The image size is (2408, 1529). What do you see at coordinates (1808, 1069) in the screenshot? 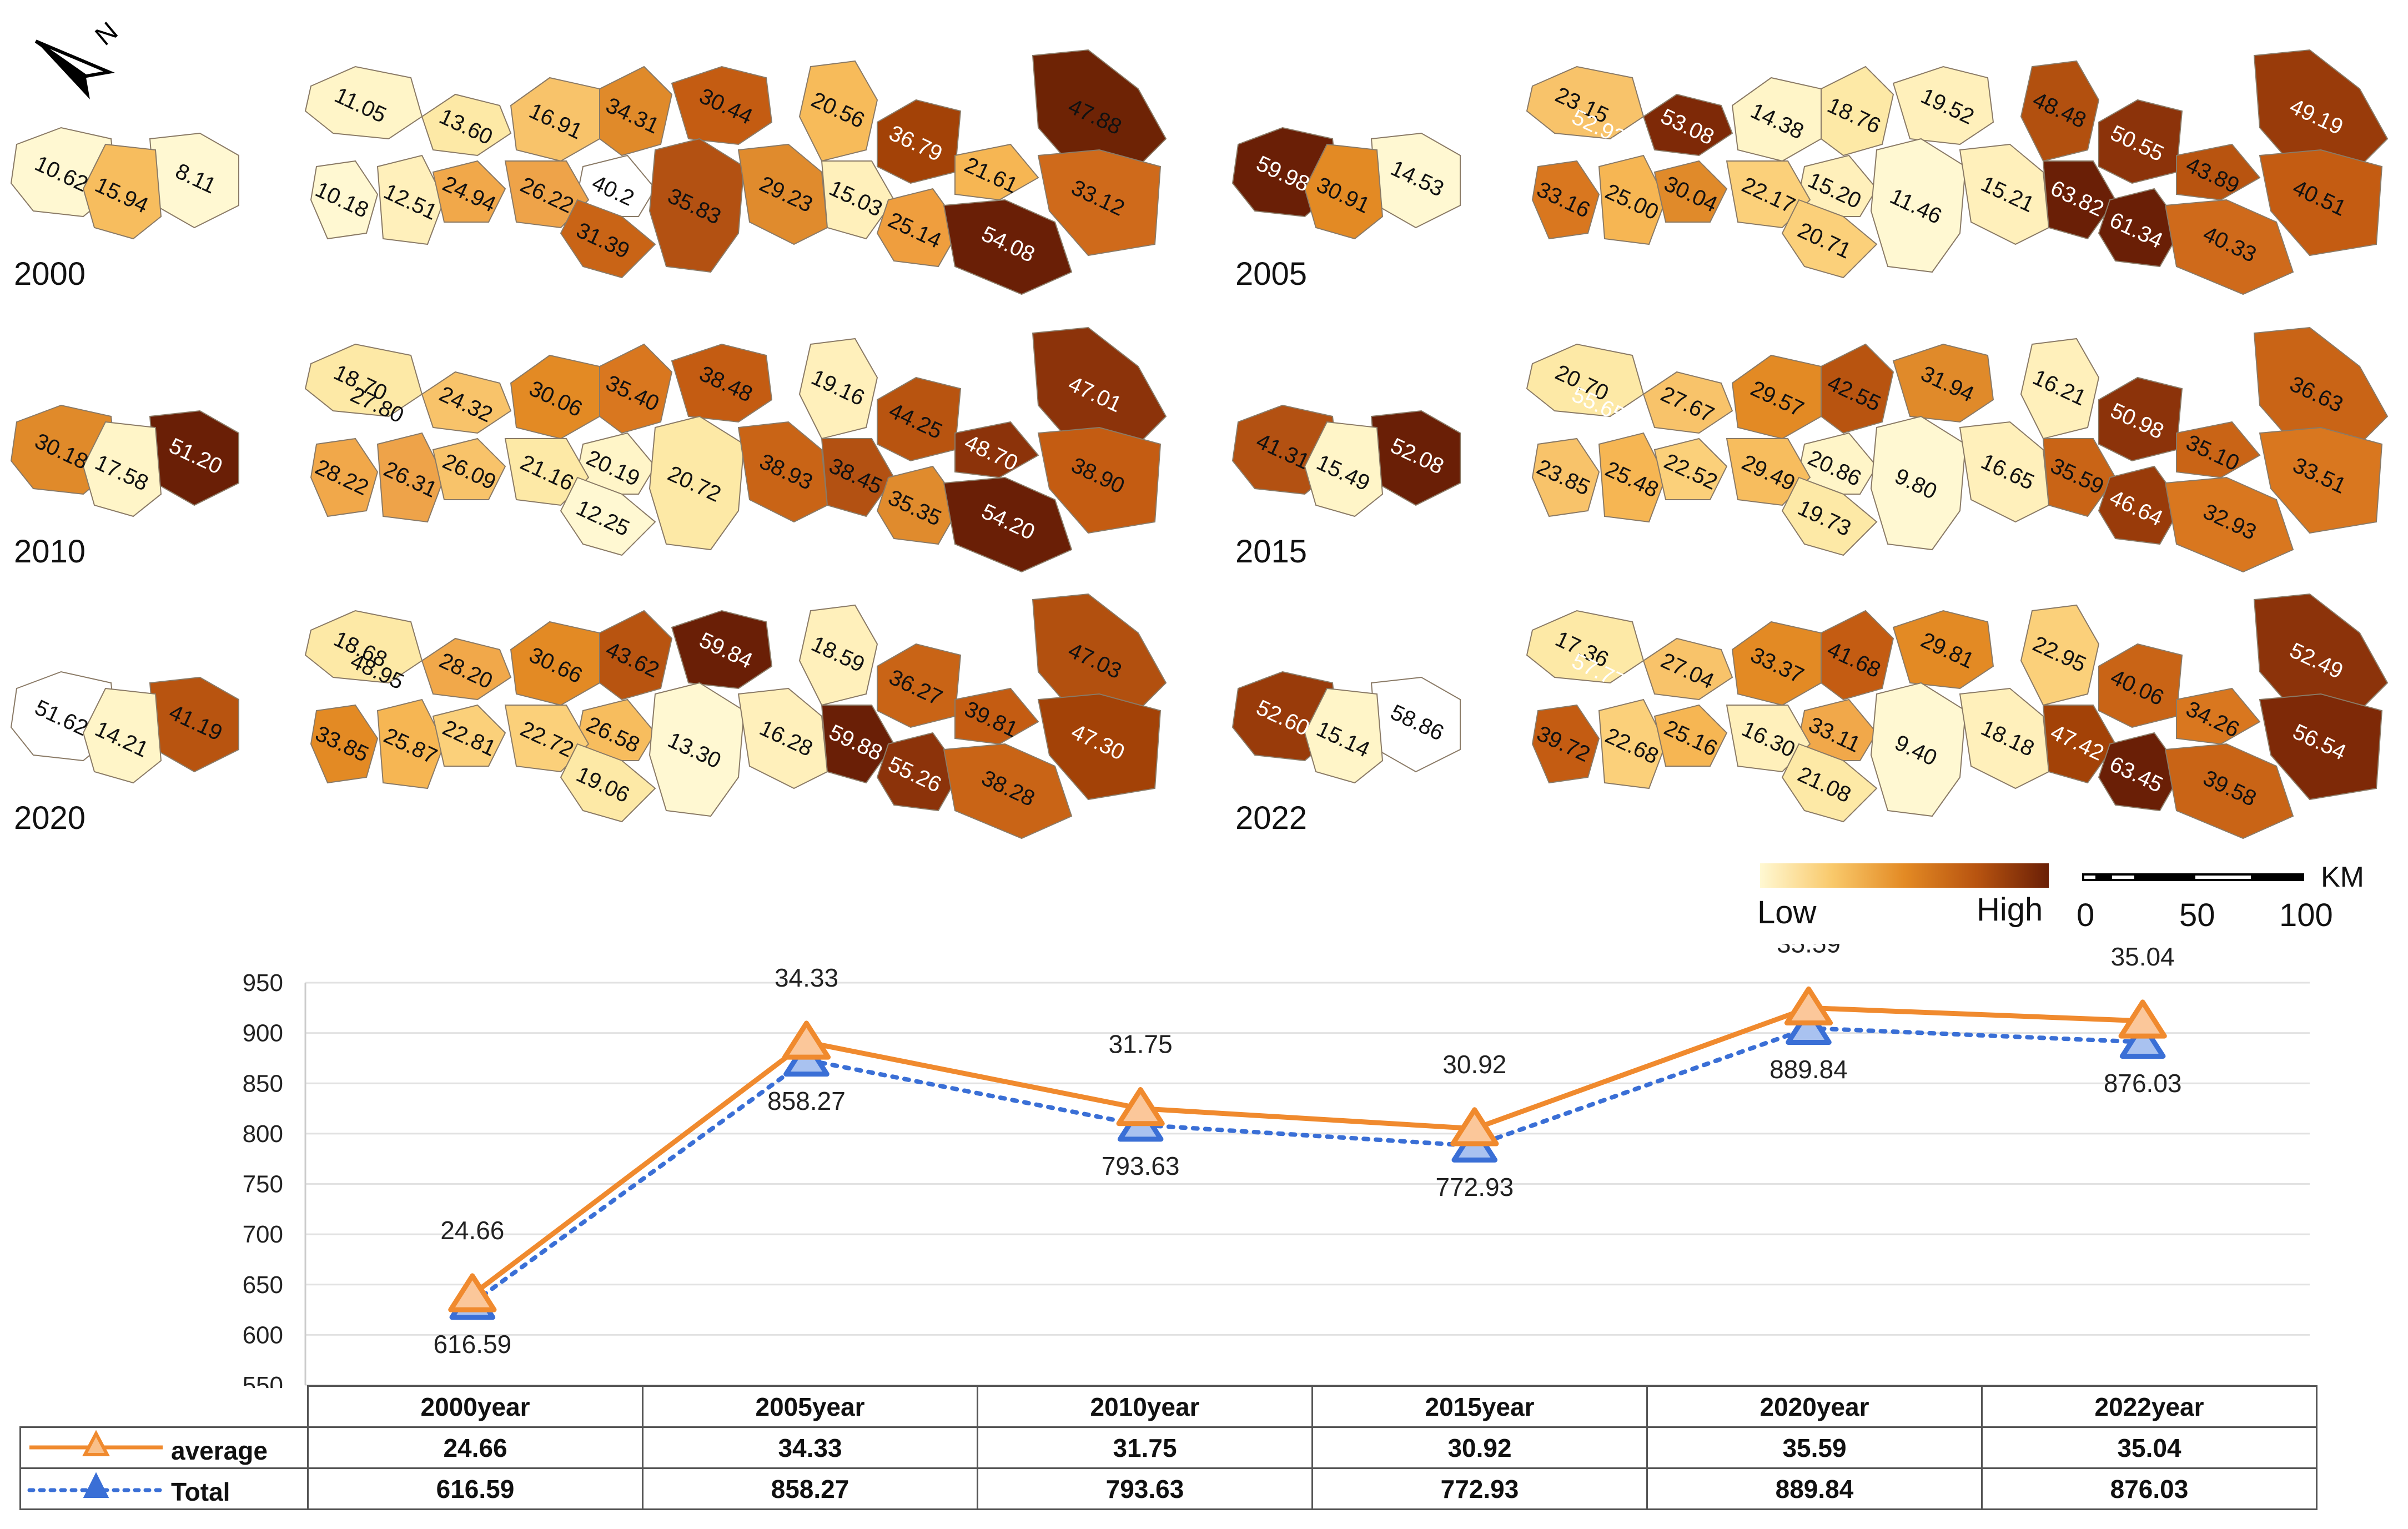
I see `total-data-label: 889.84` at bounding box center [1808, 1069].